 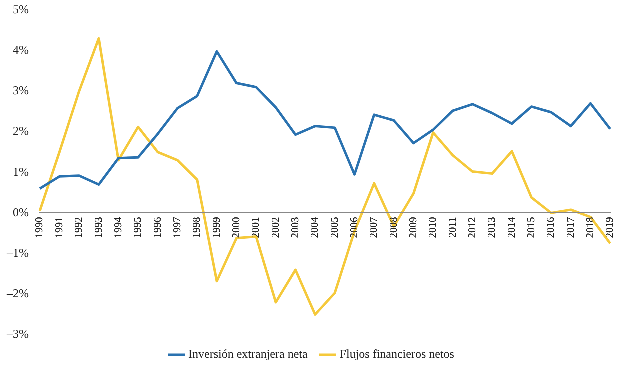 I want to click on y-tick-label: 1%, so click(x=20, y=171).